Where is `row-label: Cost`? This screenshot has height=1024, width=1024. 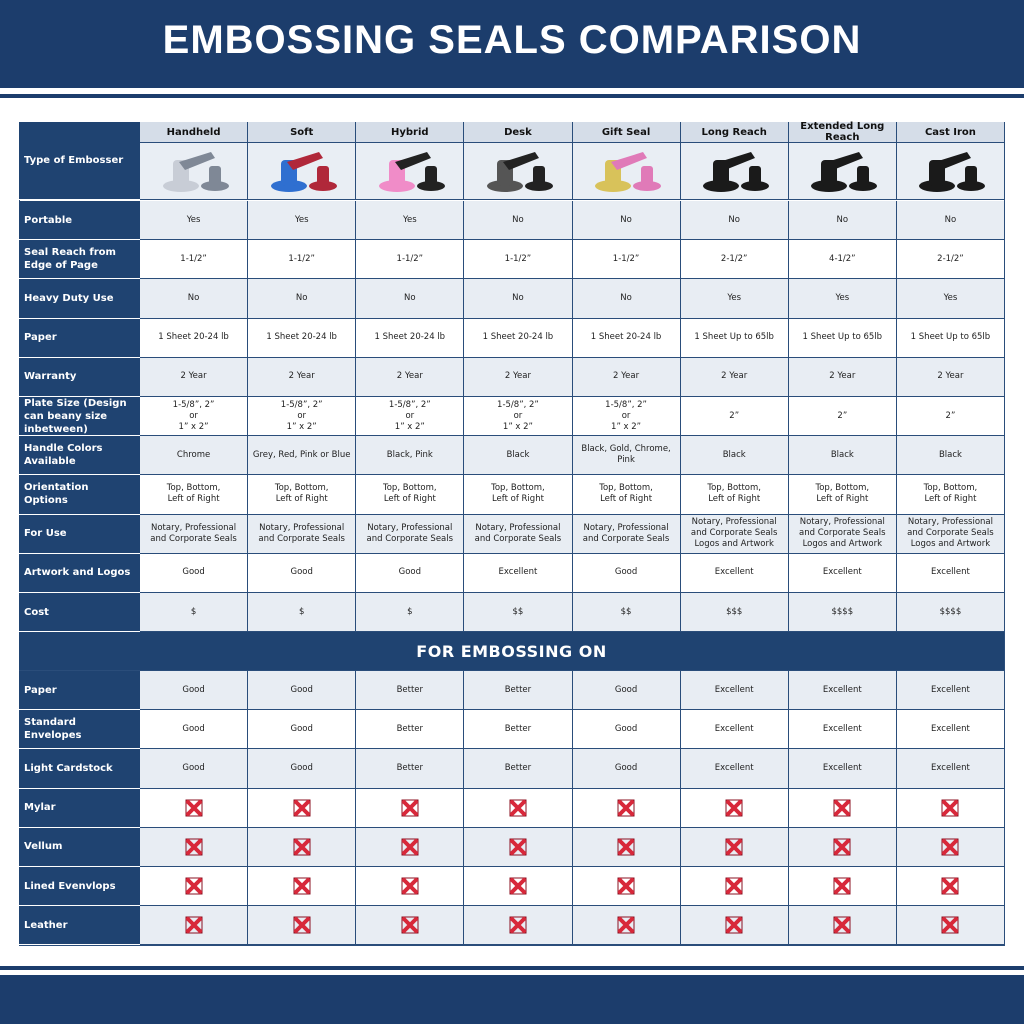
row-label: Cost is located at coordinates (79, 613).